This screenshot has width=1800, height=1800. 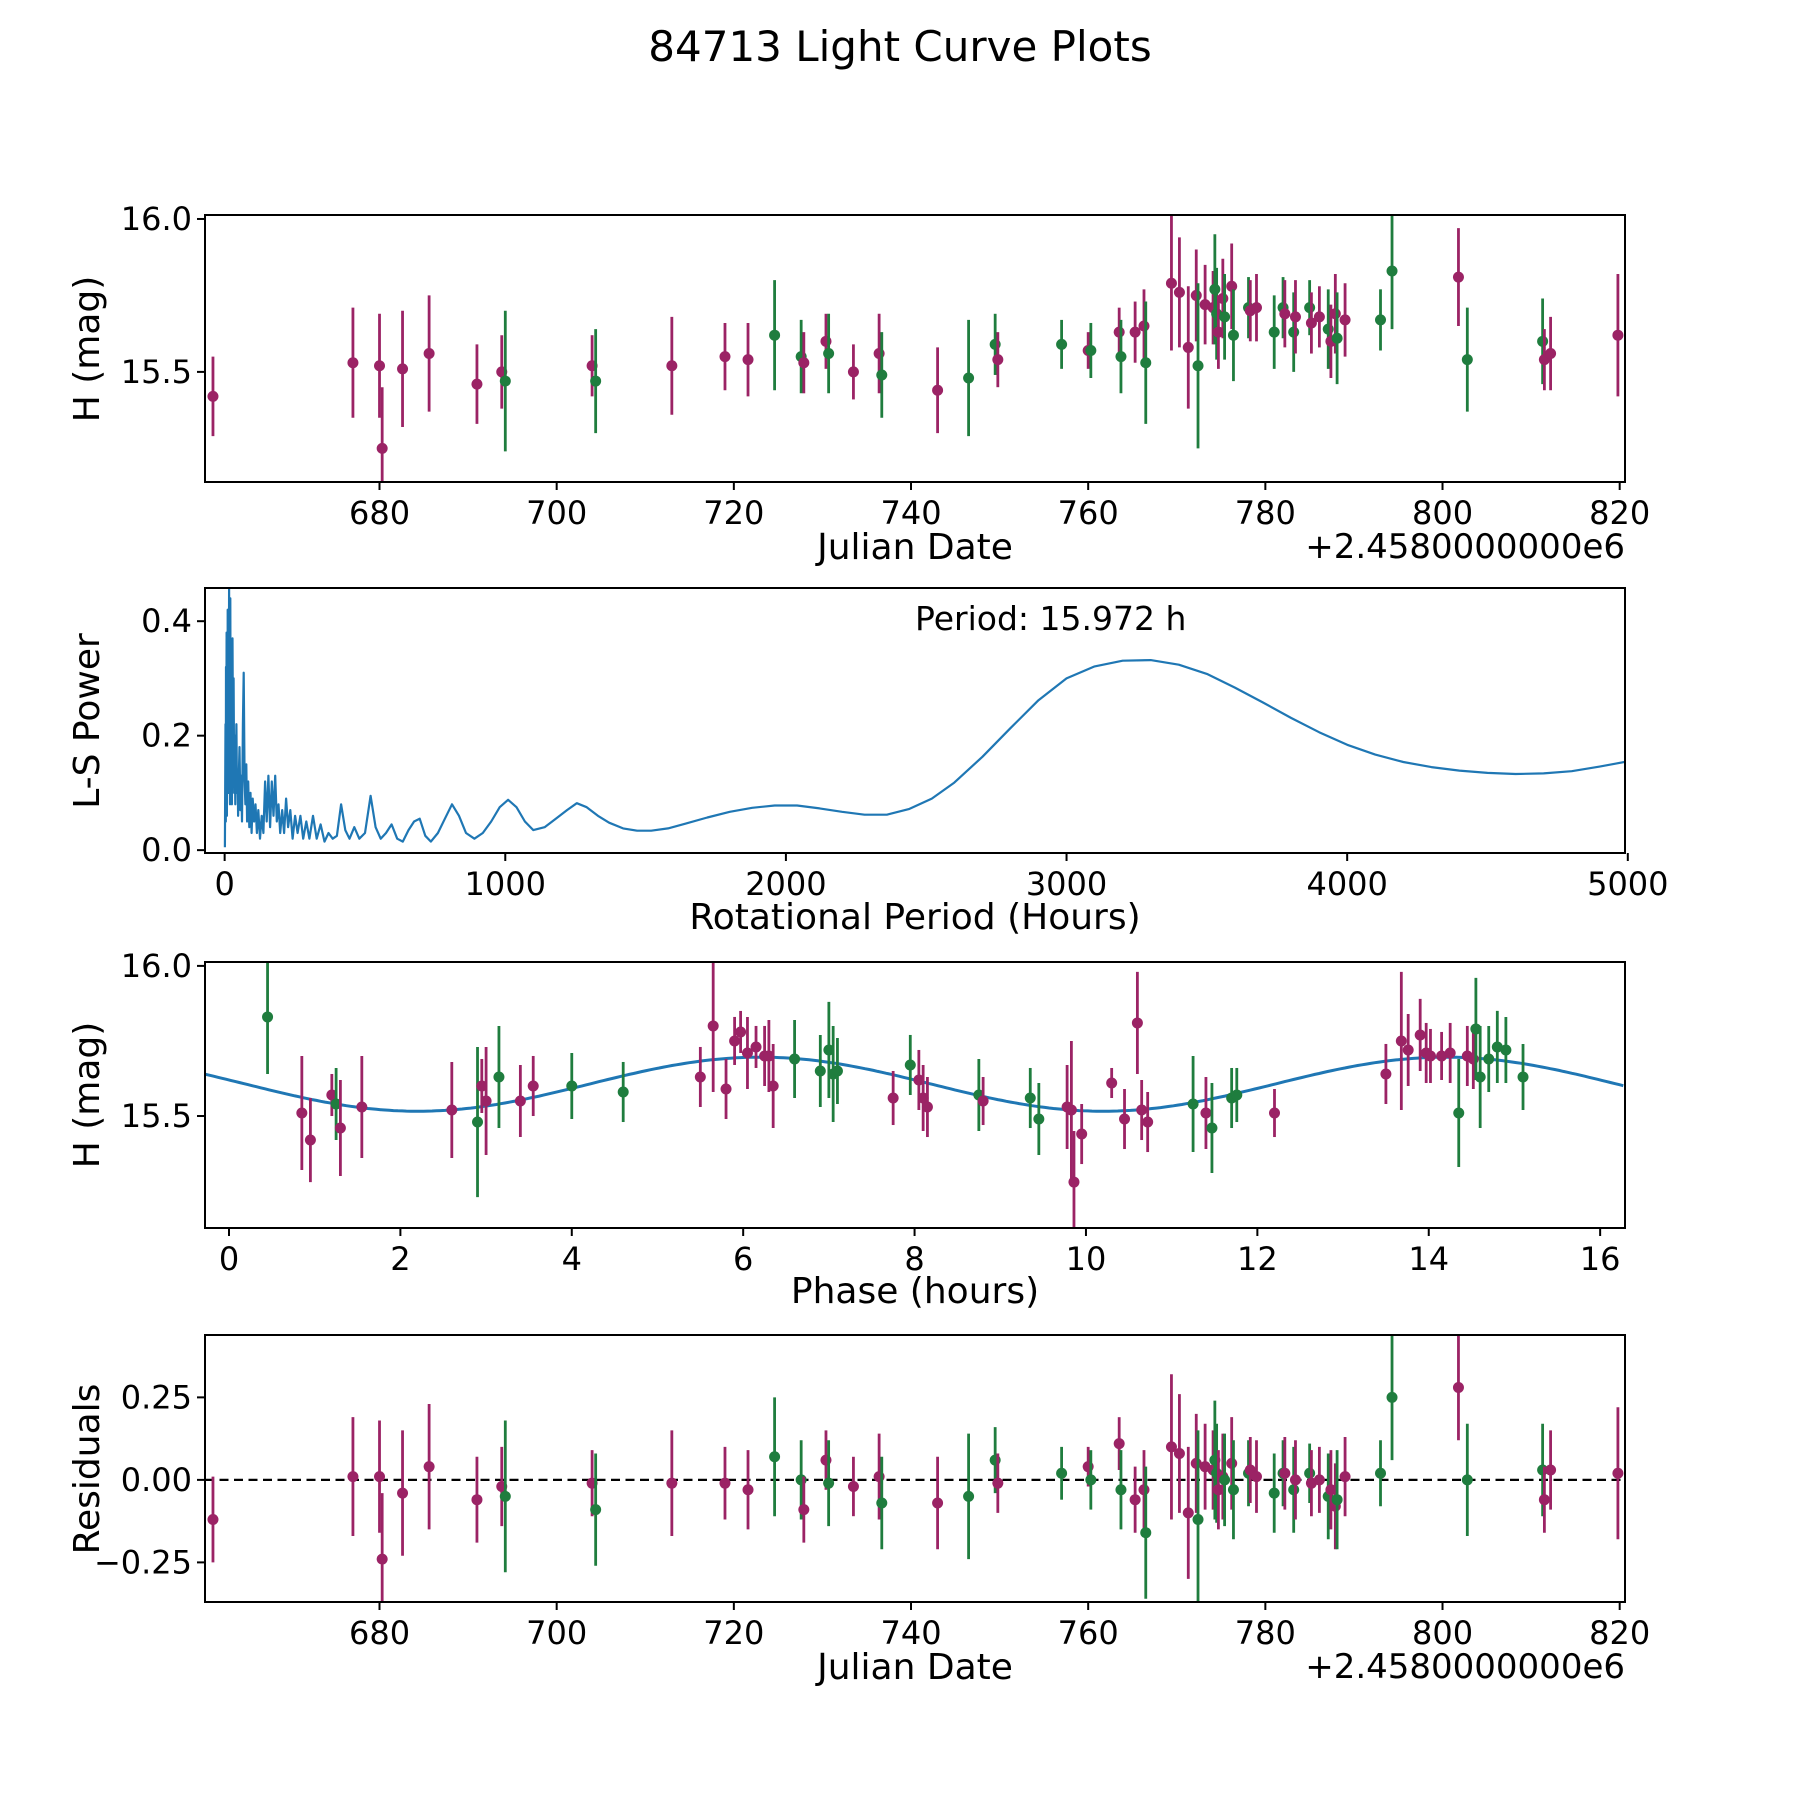 I want to click on x-tick-label: 10, so click(x=1086, y=1259).